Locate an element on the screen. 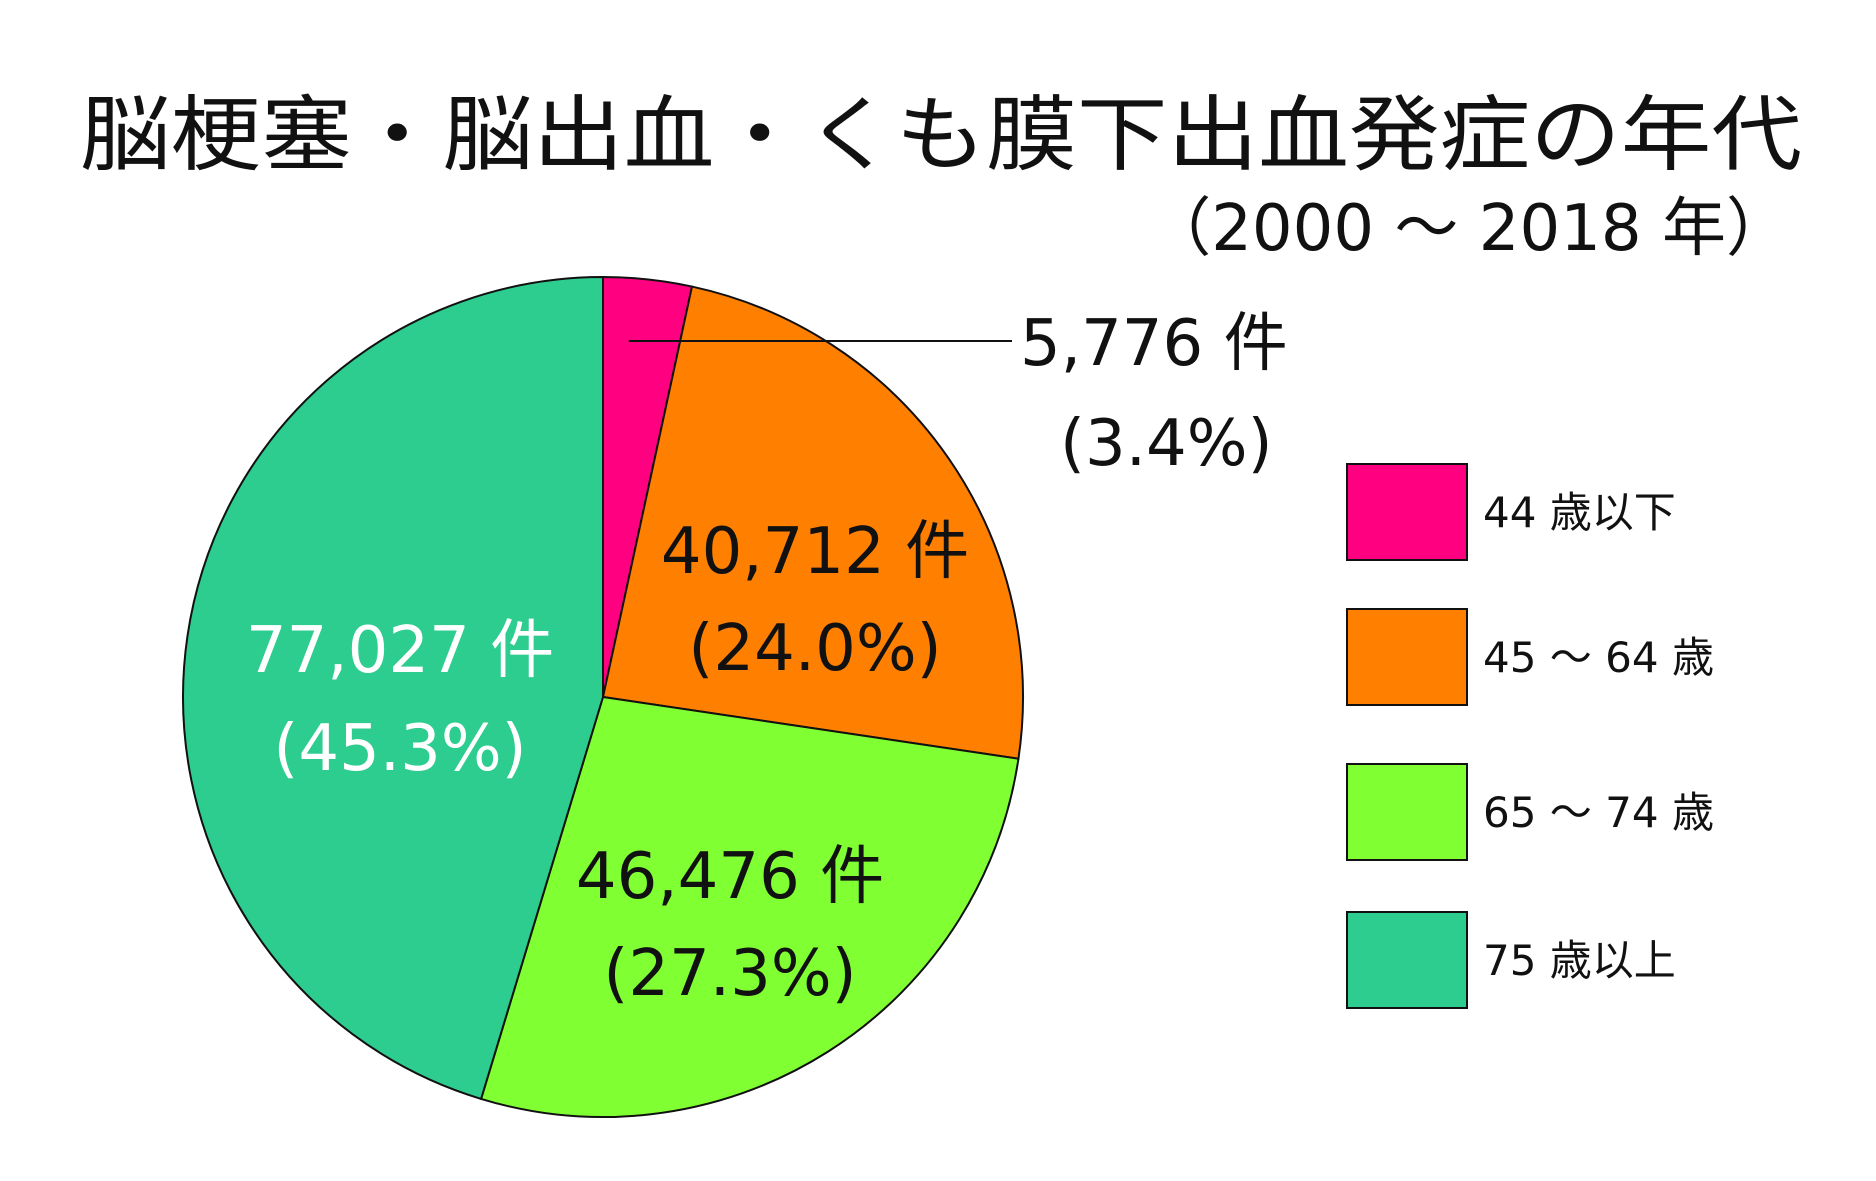  legend-label: 45 〜 64 歳 is located at coordinates (1598, 657).